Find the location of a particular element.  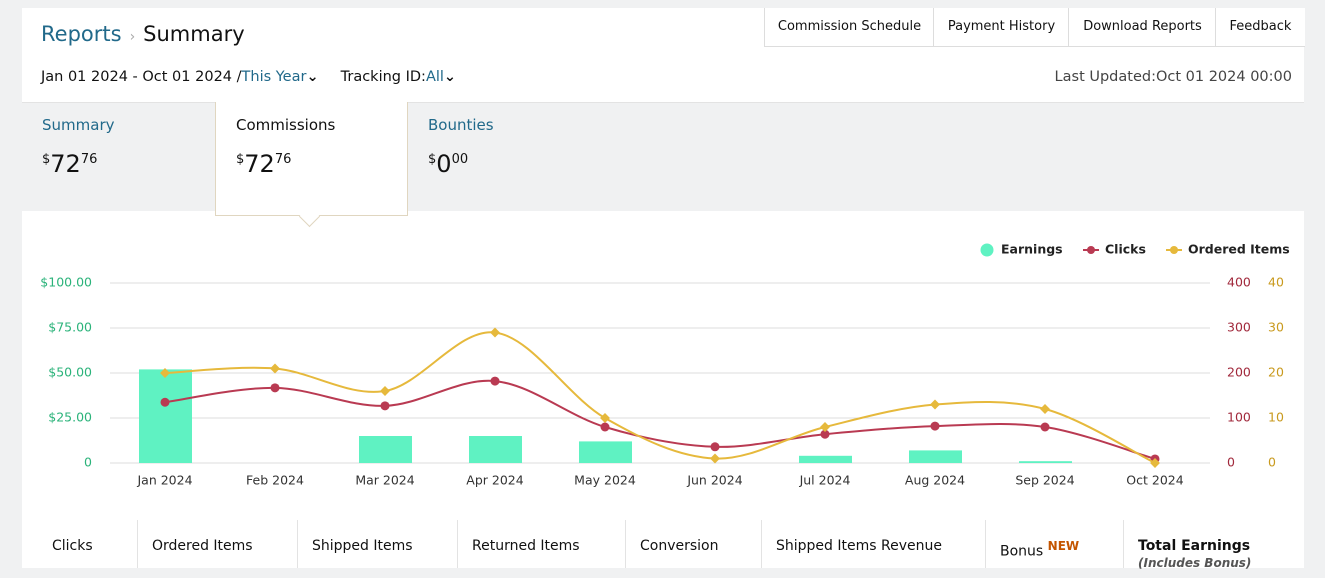

toolbar-button: Payment History is located at coordinates (1001, 27).